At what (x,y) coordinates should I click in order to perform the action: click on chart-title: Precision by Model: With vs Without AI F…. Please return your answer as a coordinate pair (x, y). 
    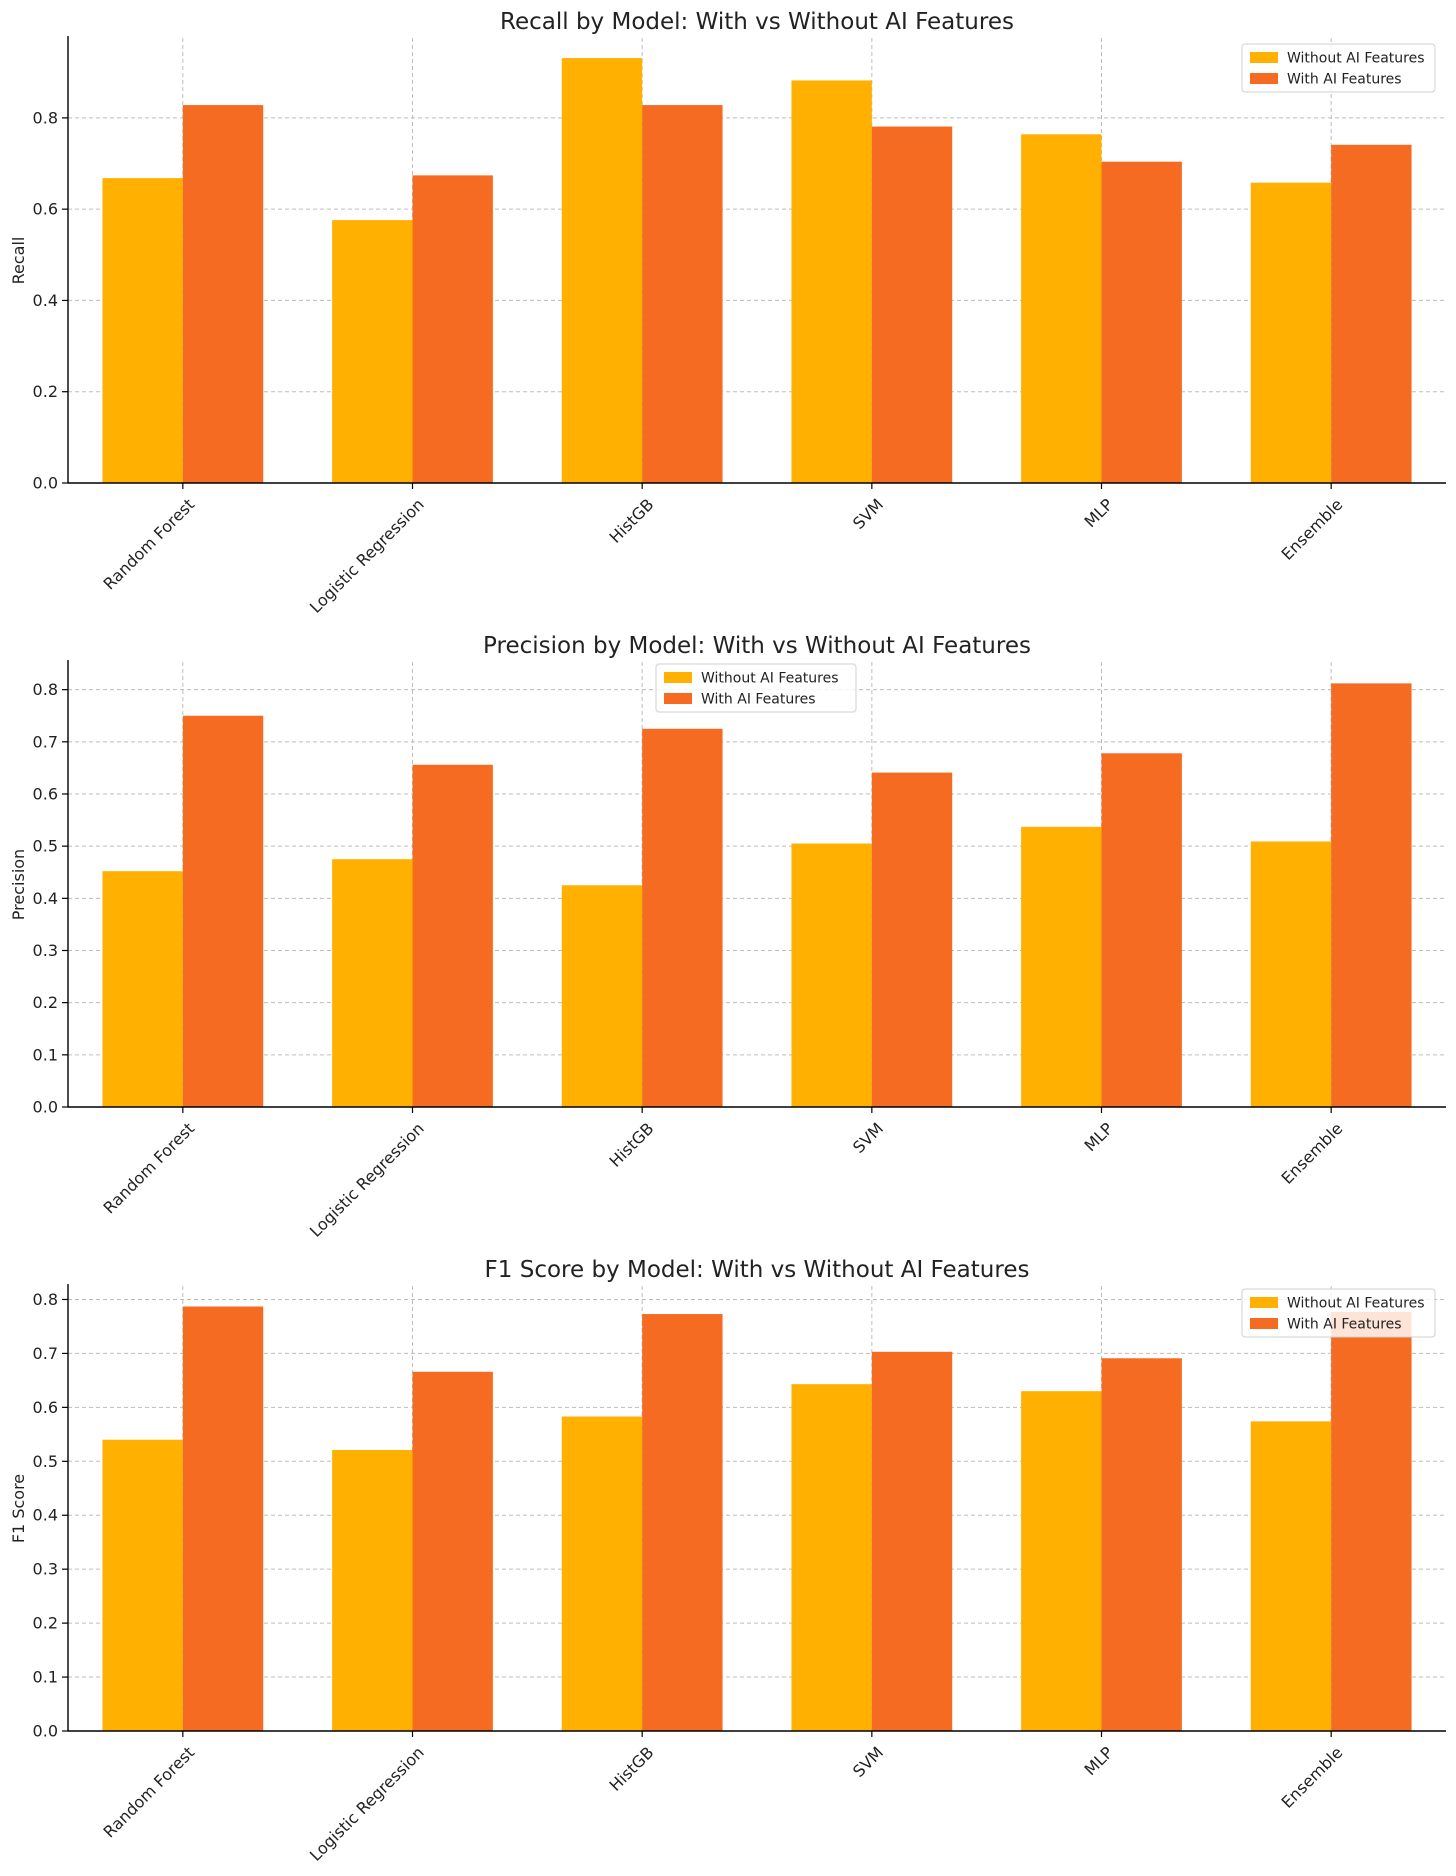
    Looking at the image, I should click on (757, 646).